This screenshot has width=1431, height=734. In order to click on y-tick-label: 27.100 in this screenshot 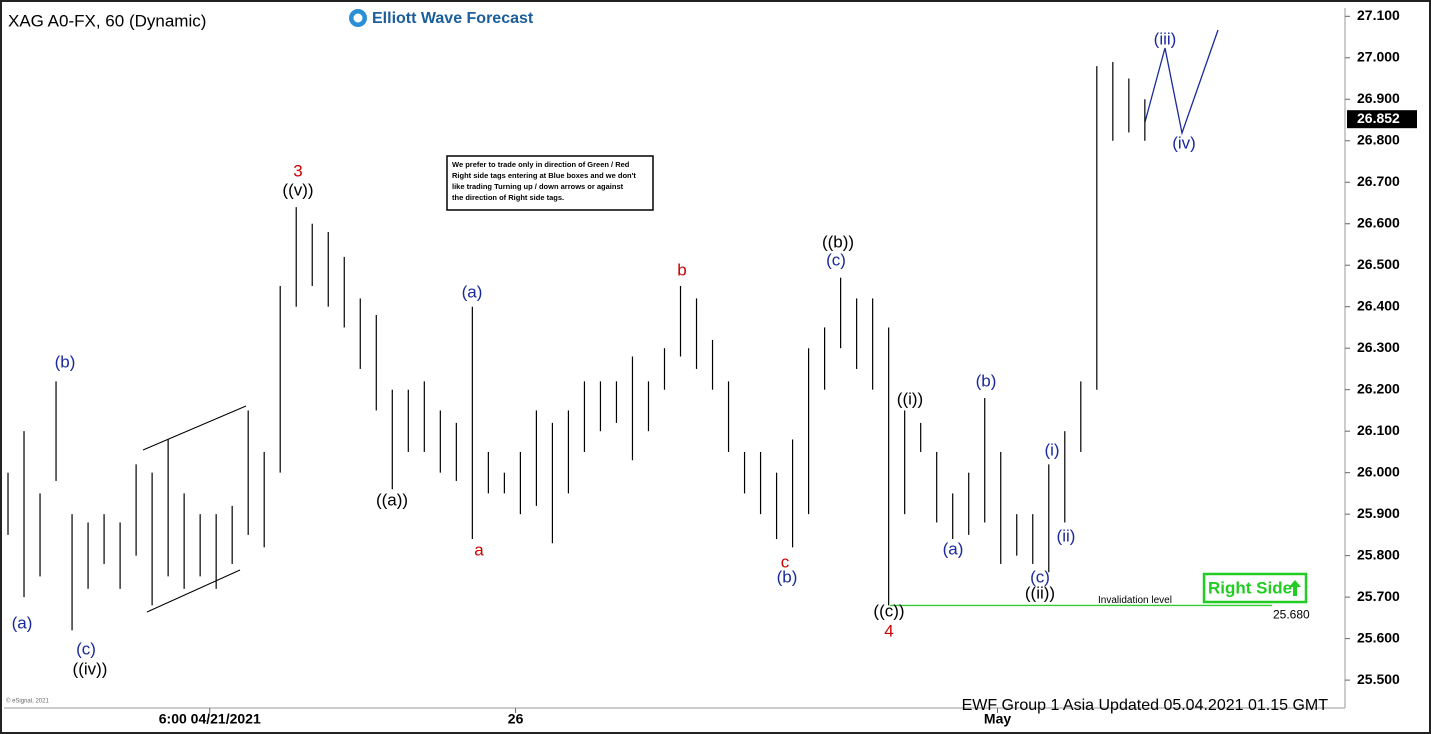, I will do `click(1378, 15)`.